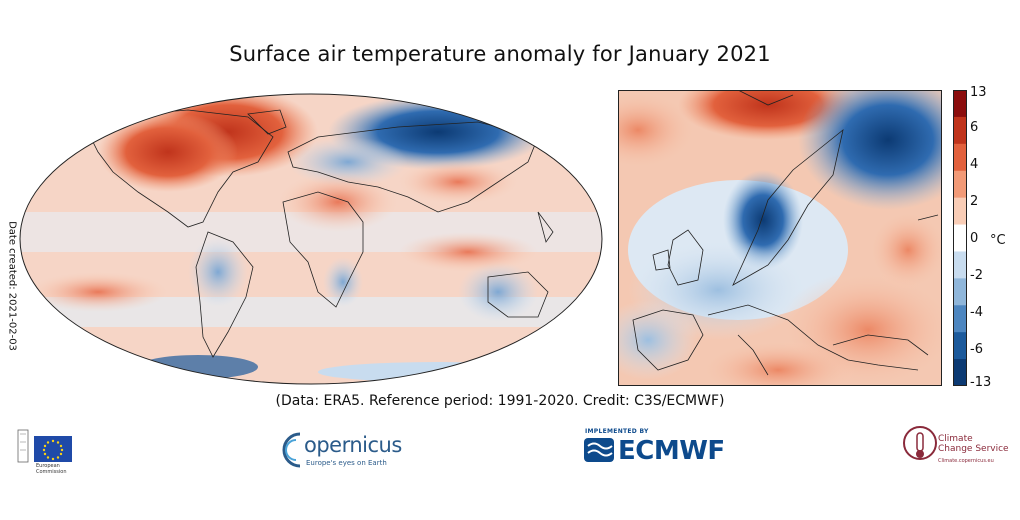 Image resolution: width=1020 pixels, height=520 pixels. What do you see at coordinates (973, 444) in the screenshot?
I see `c3s-title: Climate Change Service` at bounding box center [973, 444].